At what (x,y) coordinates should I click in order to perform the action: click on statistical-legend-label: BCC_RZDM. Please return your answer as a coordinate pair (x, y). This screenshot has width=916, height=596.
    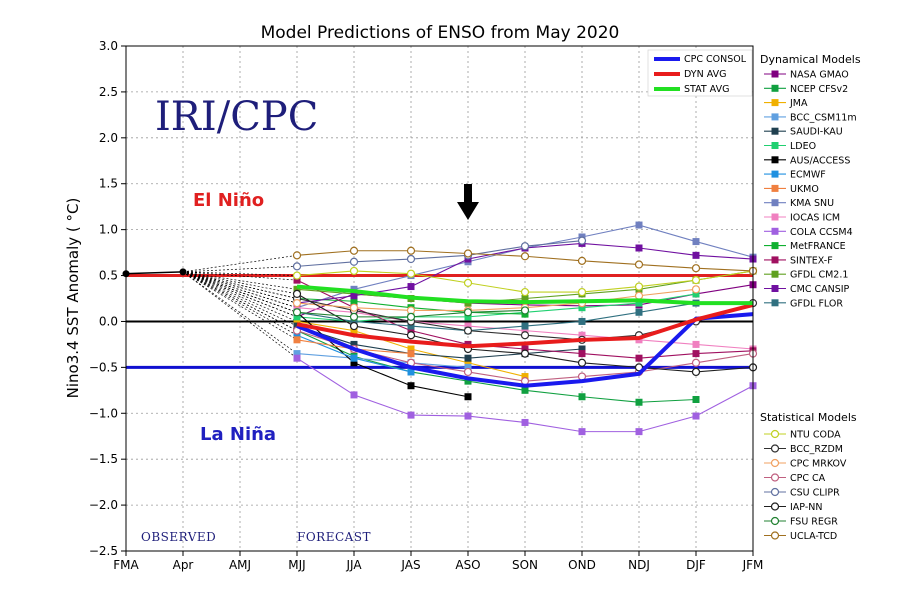
    Looking at the image, I should click on (816, 449).